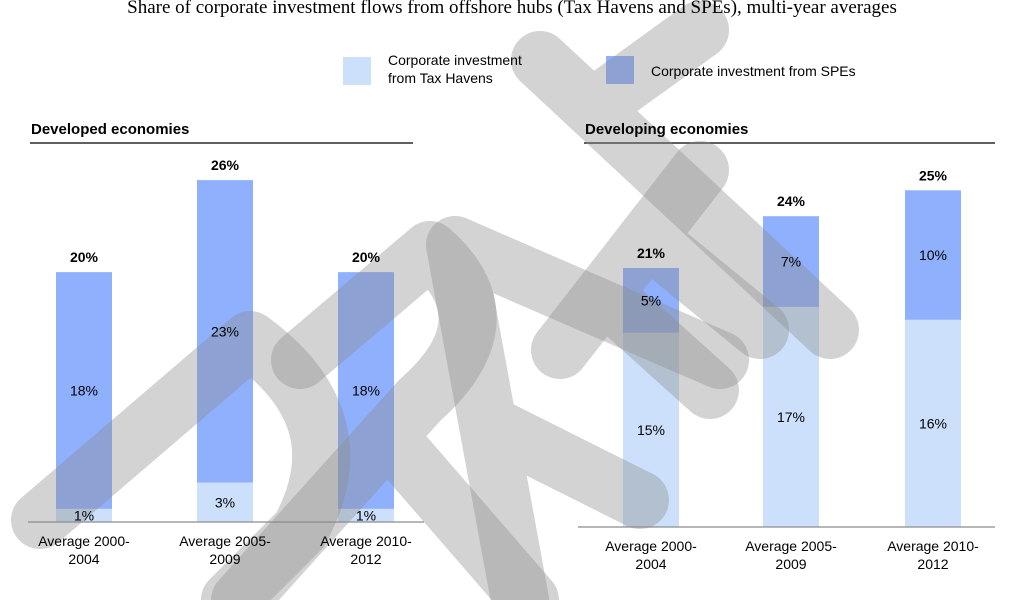  I want to click on data-label-tax_havens: 3%, so click(225, 502).